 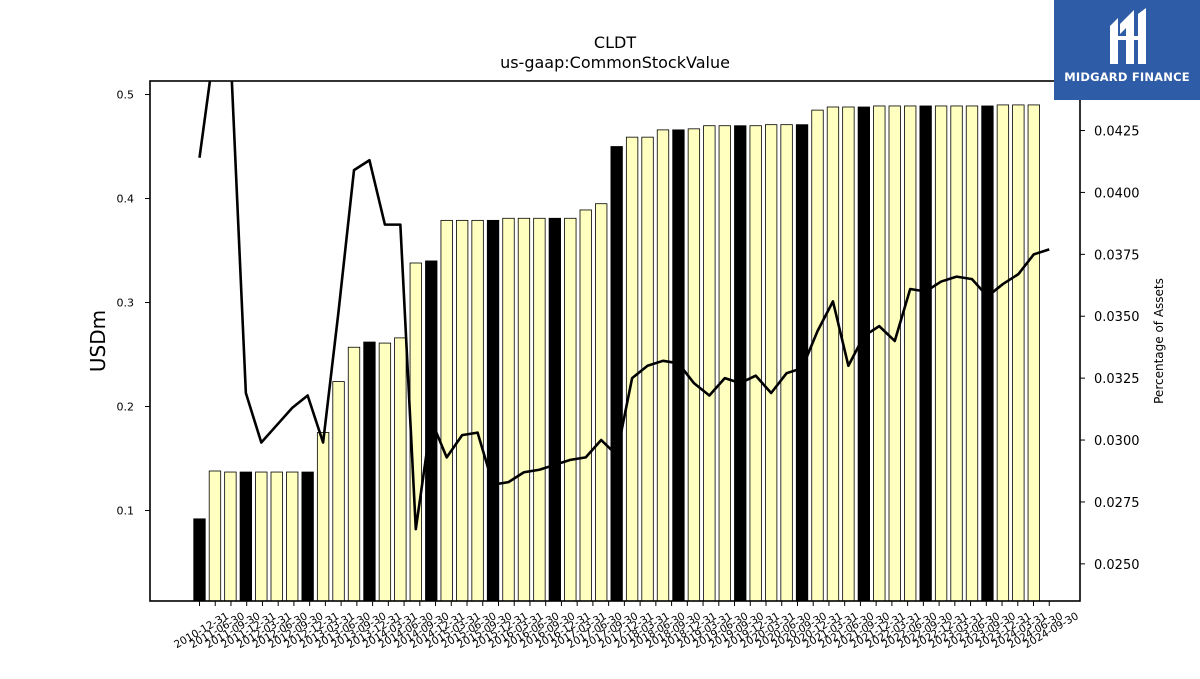 I want to click on y-tick-label: 0.4, so click(x=126, y=199).